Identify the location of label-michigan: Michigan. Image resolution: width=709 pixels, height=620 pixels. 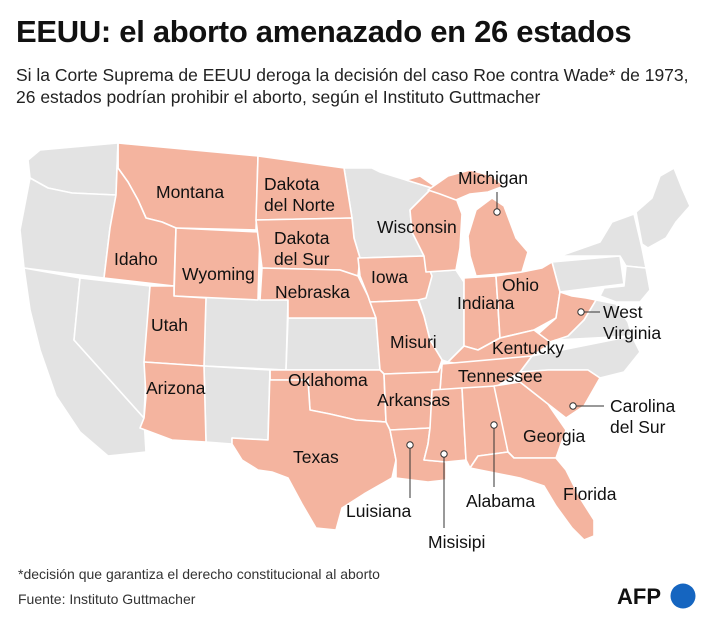
(493, 178).